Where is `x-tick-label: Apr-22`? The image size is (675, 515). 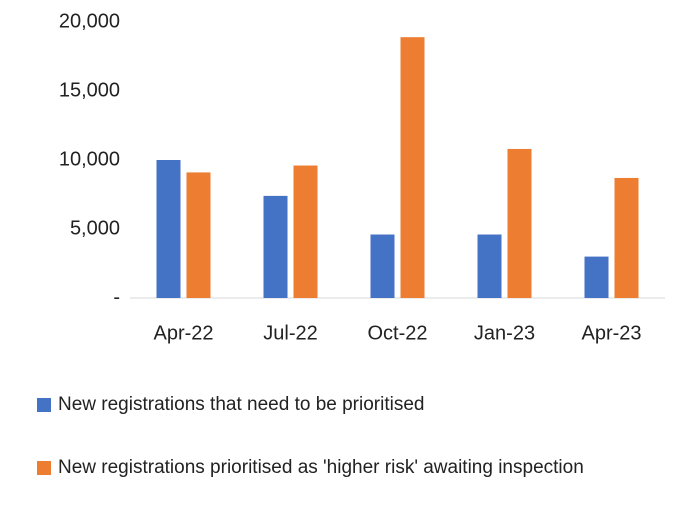 x-tick-label: Apr-22 is located at coordinates (183, 333).